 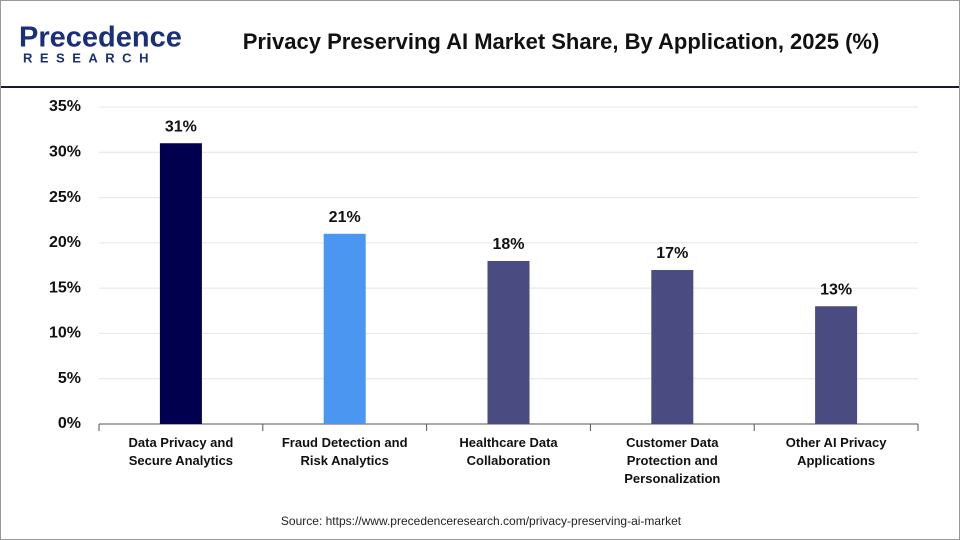 I want to click on x-tick-label: Other AI Privacy Applications, so click(x=836, y=451).